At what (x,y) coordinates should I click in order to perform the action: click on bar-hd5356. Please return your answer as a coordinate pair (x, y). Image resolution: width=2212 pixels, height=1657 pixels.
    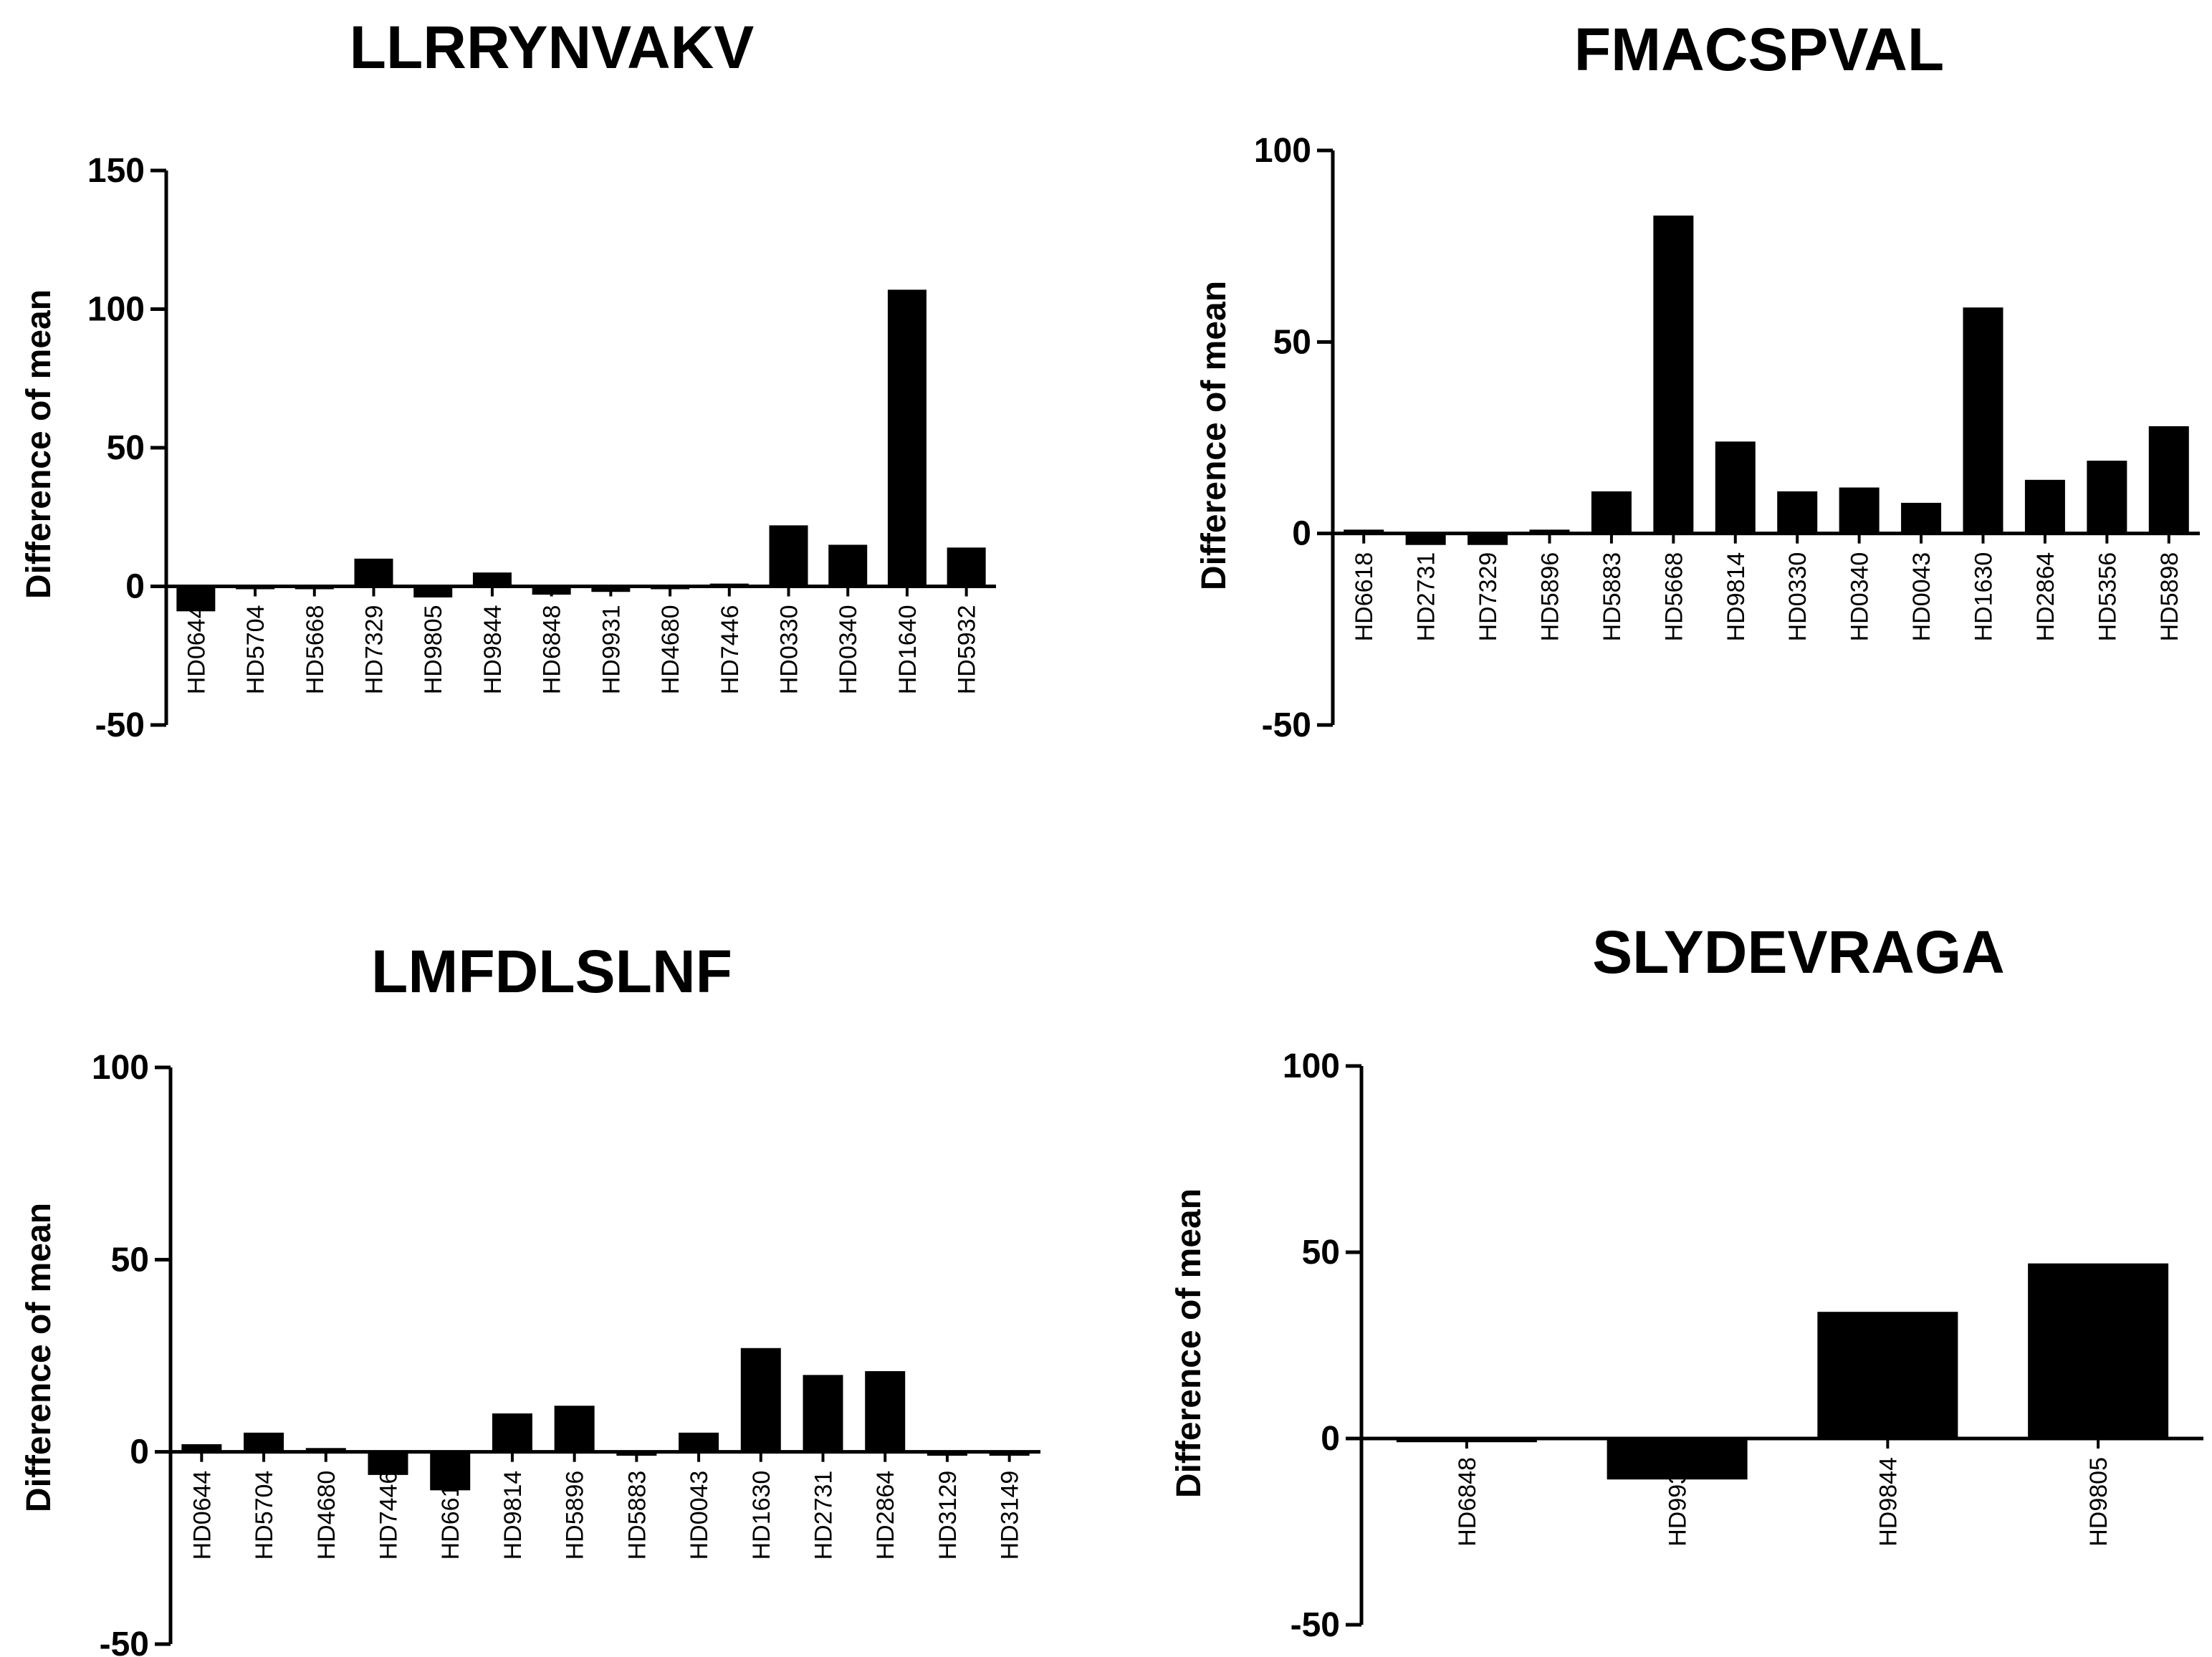
    Looking at the image, I should click on (2107, 498).